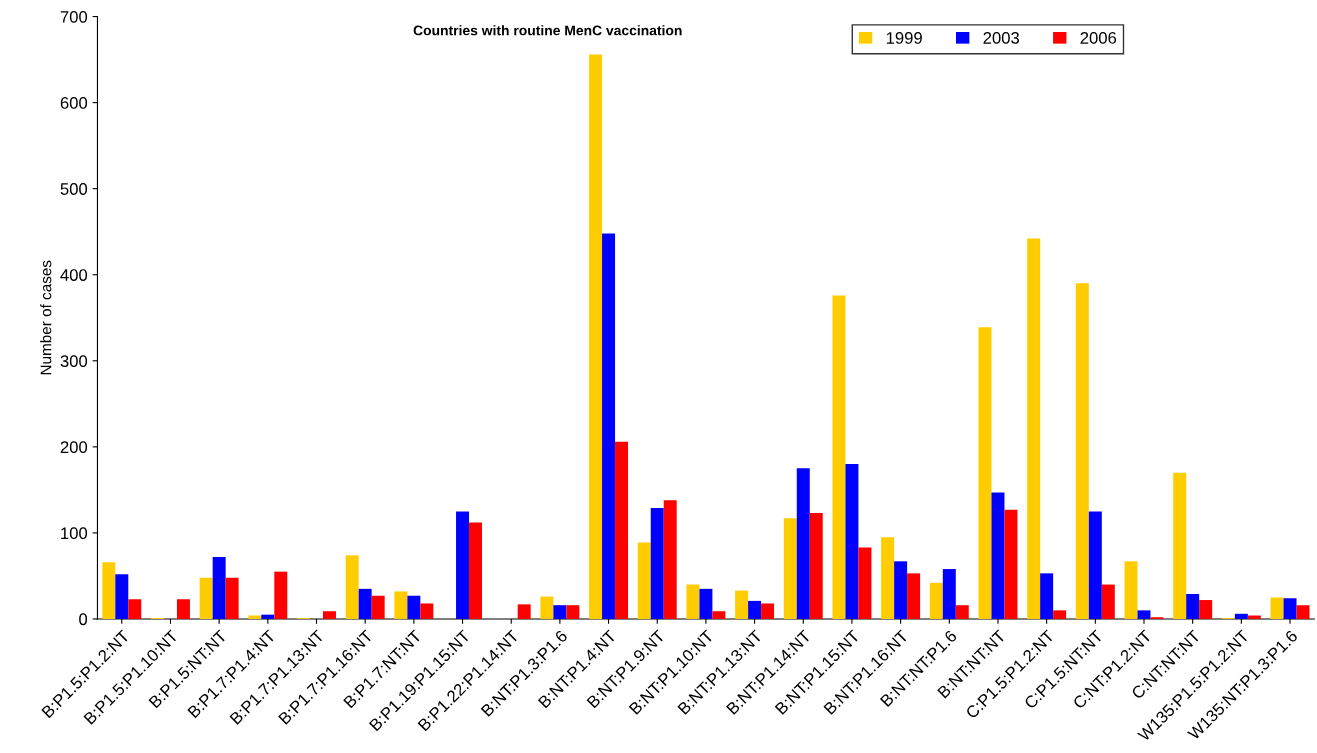 Image resolution: width=1317 pixels, height=753 pixels. I want to click on y-tick-label: 0, so click(83, 619).